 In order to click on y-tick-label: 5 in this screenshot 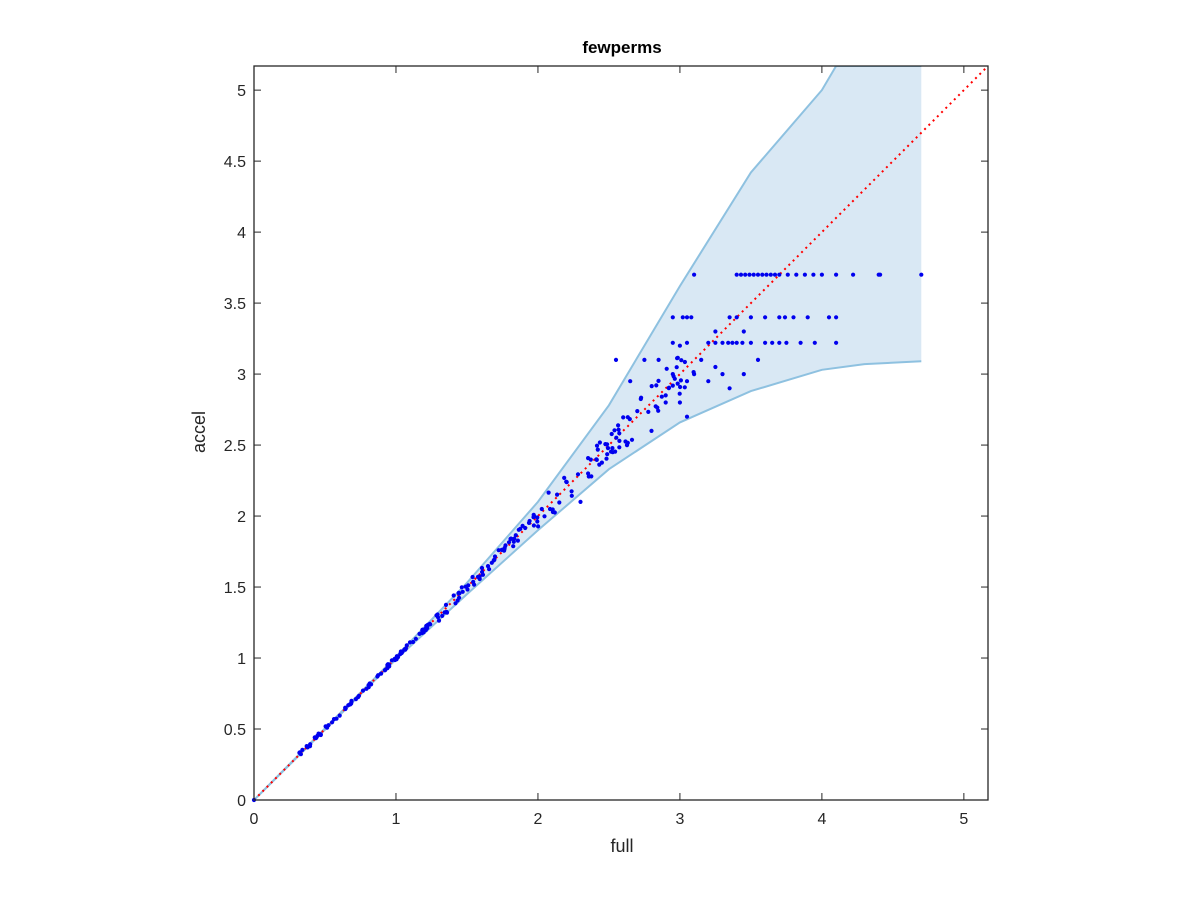, I will do `click(241, 91)`.